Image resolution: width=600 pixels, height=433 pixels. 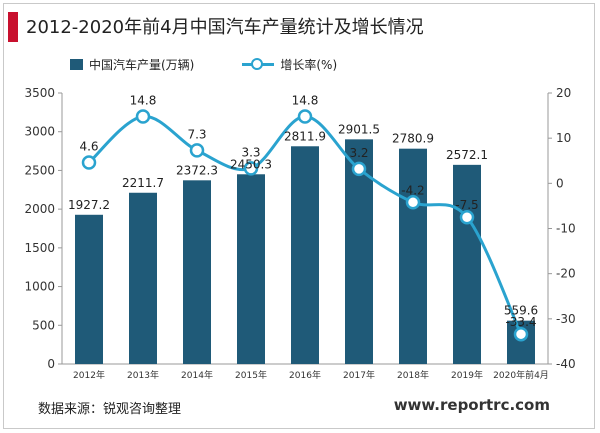 What do you see at coordinates (13, 27) in the screenshot?
I see `title-accent-bar` at bounding box center [13, 27].